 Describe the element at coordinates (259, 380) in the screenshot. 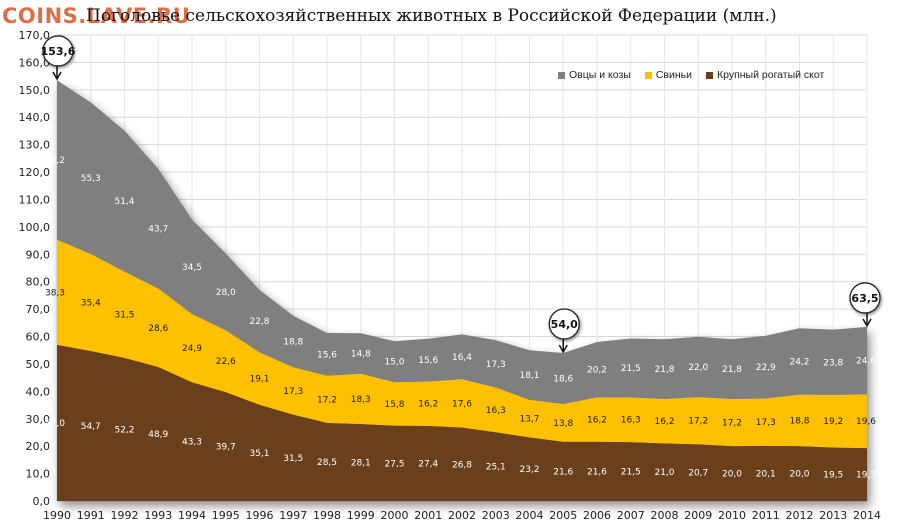

I see `data-label-series-1: 19,1` at that location.